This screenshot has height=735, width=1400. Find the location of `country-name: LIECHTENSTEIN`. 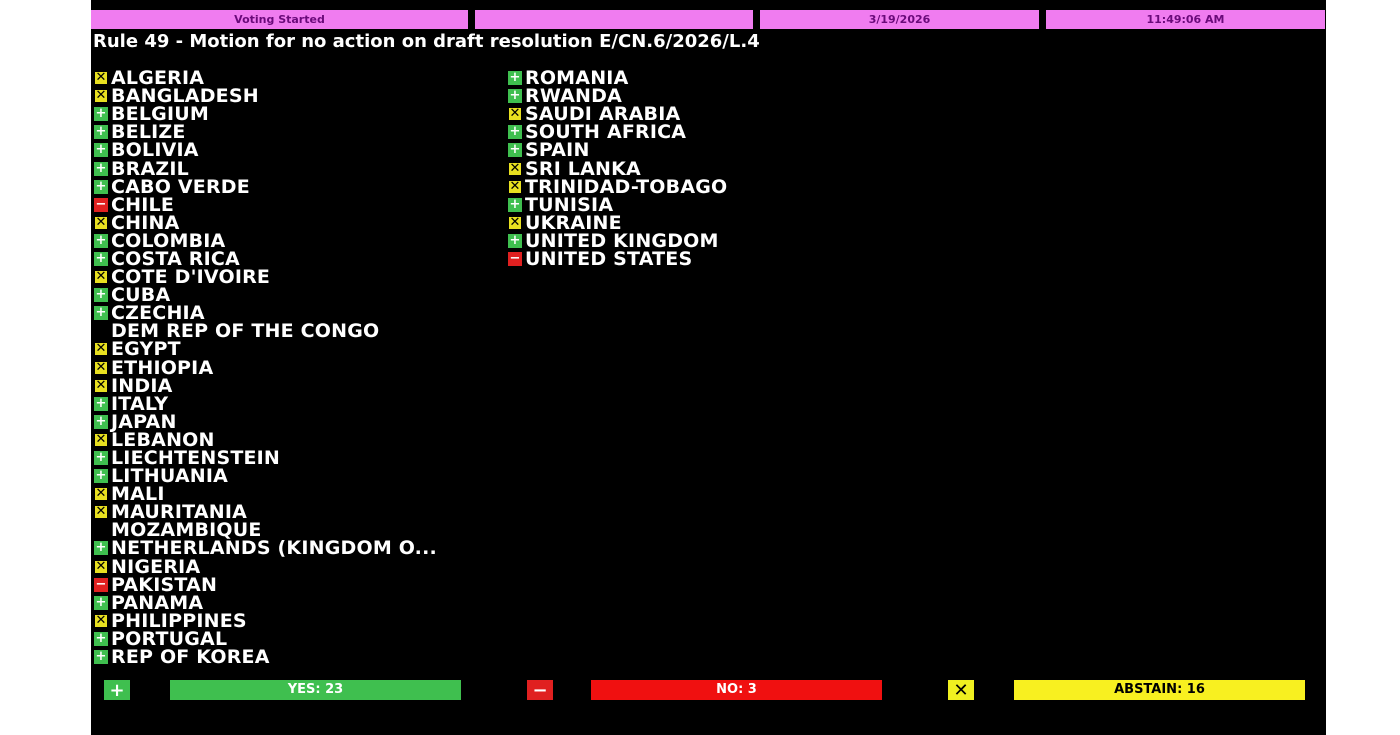

country-name: LIECHTENSTEIN is located at coordinates (196, 458).